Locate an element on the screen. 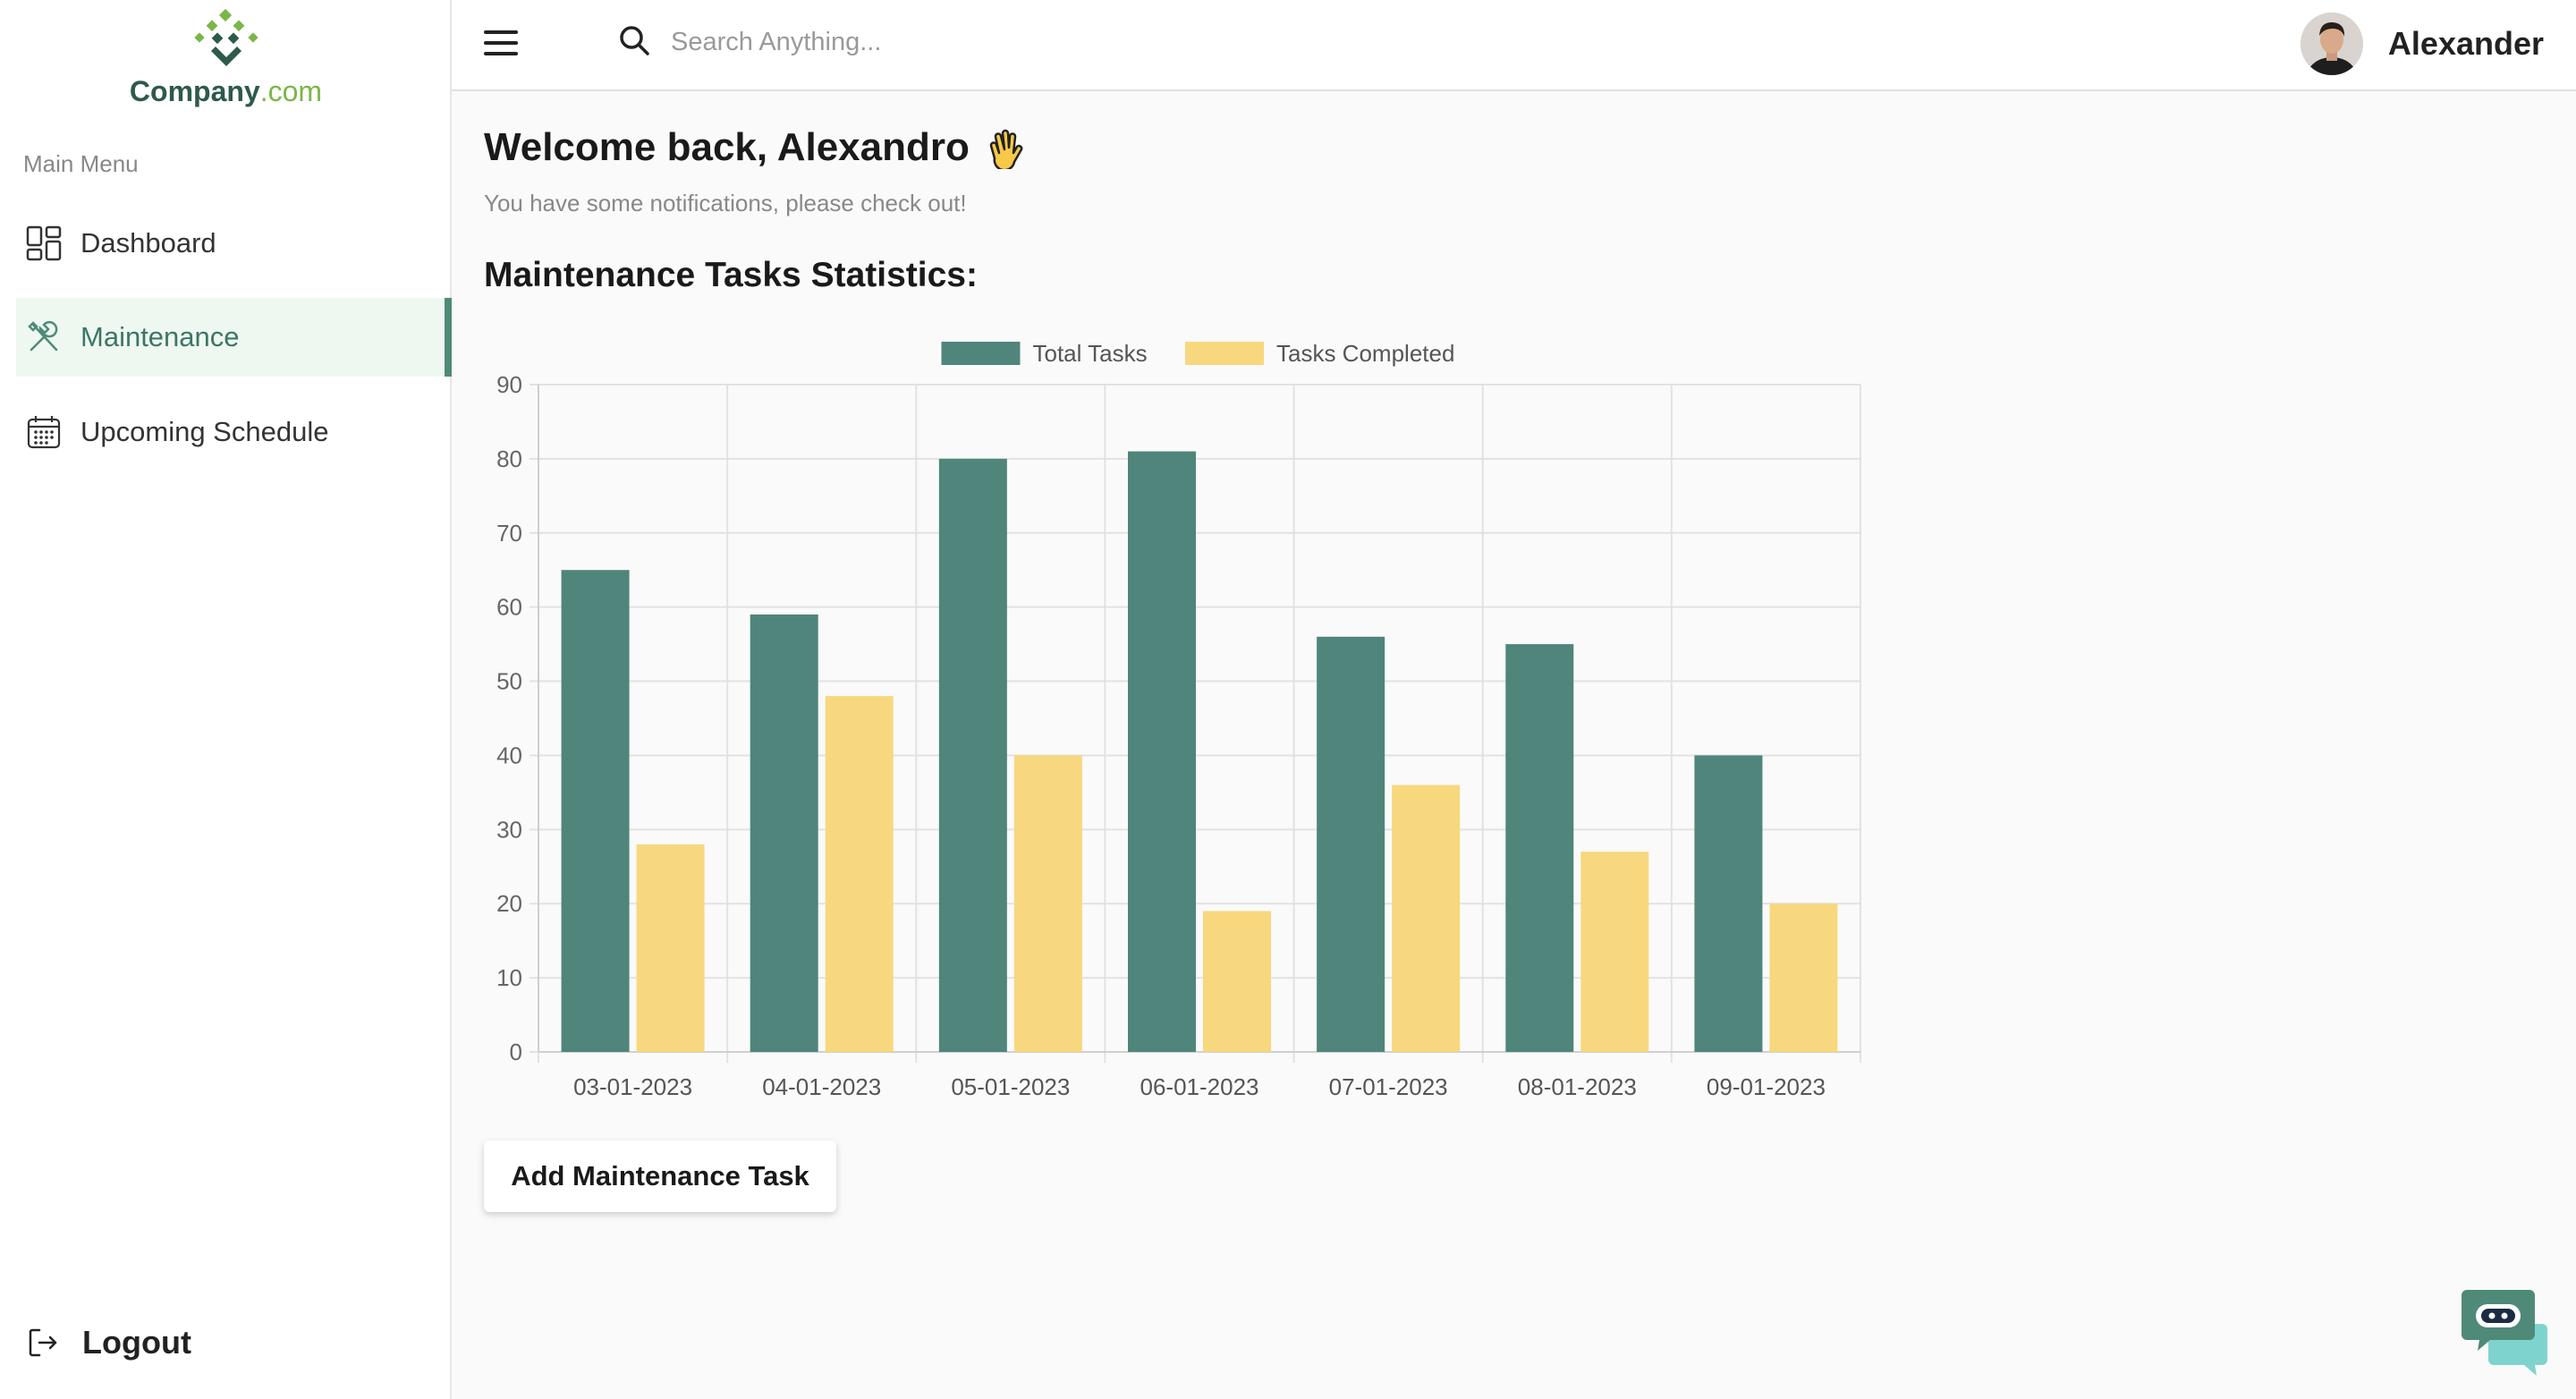  x-tick-label: 04-01-2023 is located at coordinates (821, 1086).